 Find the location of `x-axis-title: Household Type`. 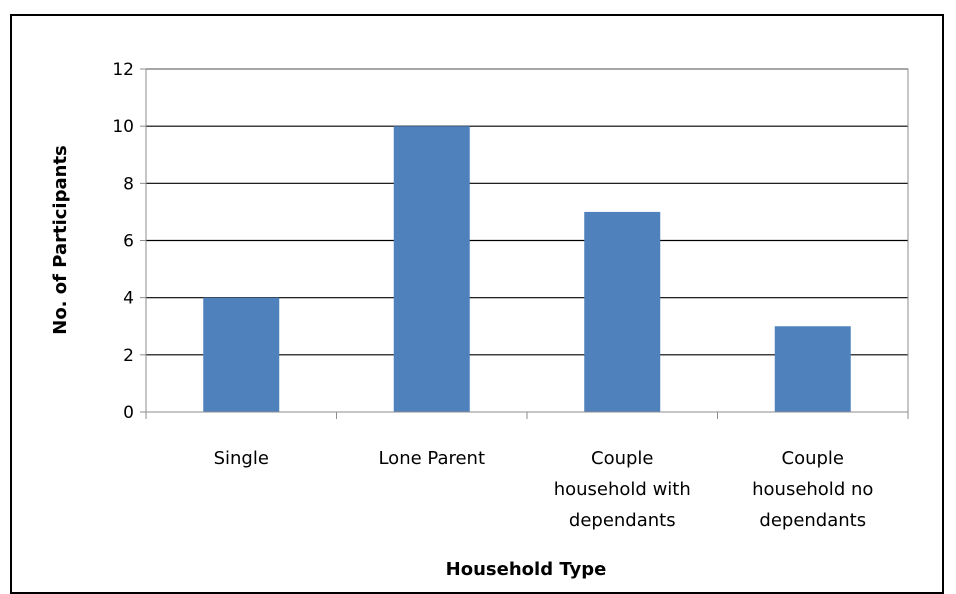

x-axis-title: Household Type is located at coordinates (526, 569).